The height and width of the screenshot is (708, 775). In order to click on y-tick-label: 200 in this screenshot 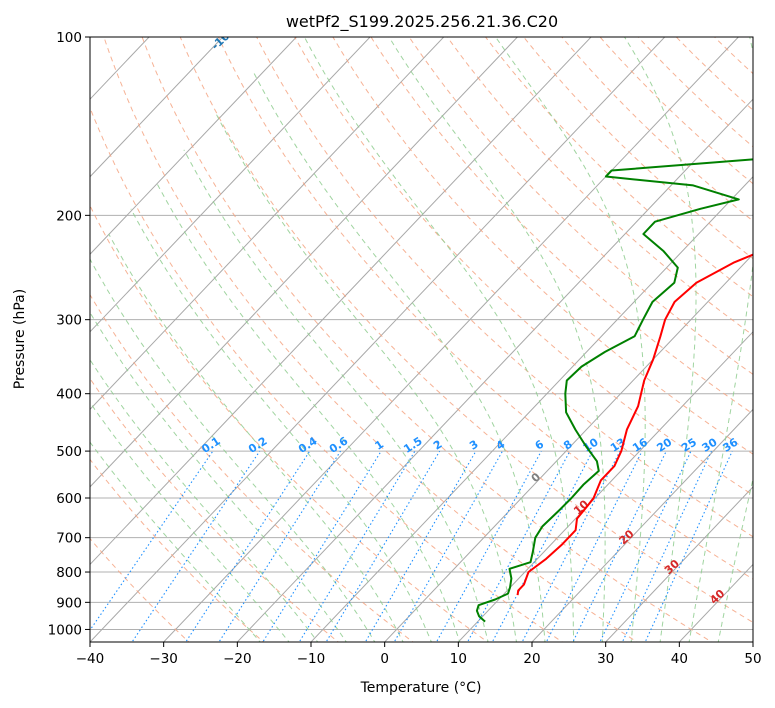, I will do `click(69, 216)`.